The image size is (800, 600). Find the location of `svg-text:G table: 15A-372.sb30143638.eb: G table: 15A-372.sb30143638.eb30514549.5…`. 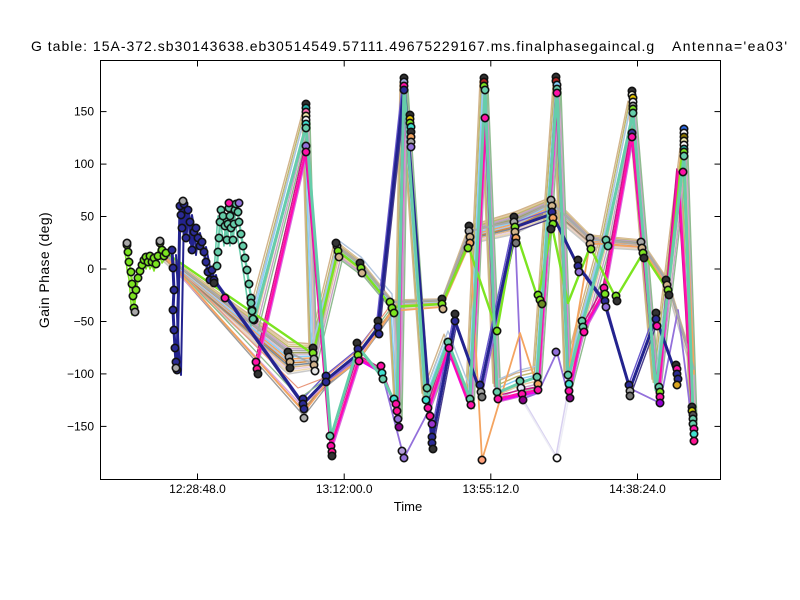

svg-text:G table: 15A-372.sb30143638.eb: G table: 15A-372.sb30143638.eb30514549.5… is located at coordinates (343, 46).